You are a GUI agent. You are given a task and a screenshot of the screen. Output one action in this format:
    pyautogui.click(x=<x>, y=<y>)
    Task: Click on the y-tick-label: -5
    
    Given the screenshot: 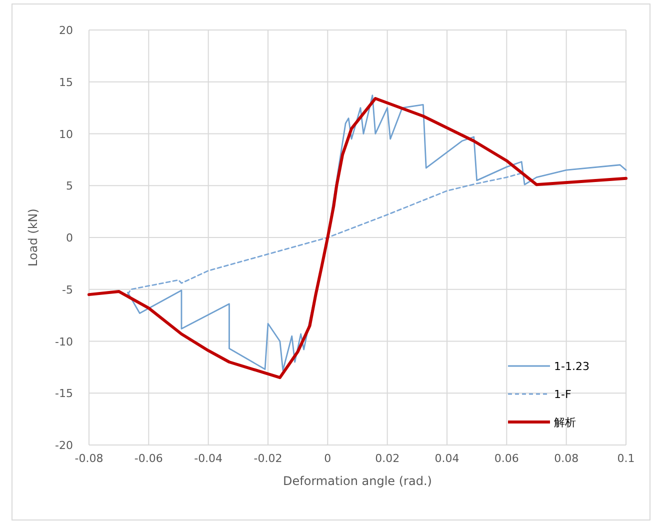 What is the action you would take?
    pyautogui.click(x=67, y=289)
    